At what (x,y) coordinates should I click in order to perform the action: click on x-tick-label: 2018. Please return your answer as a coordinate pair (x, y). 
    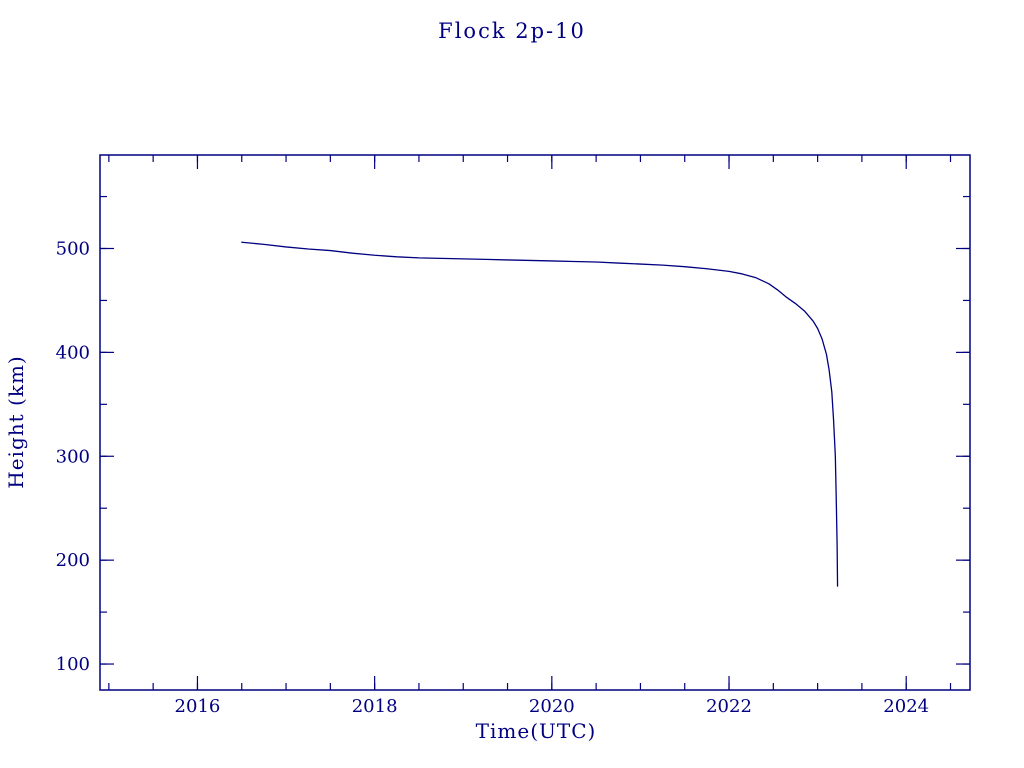
    Looking at the image, I should click on (375, 706).